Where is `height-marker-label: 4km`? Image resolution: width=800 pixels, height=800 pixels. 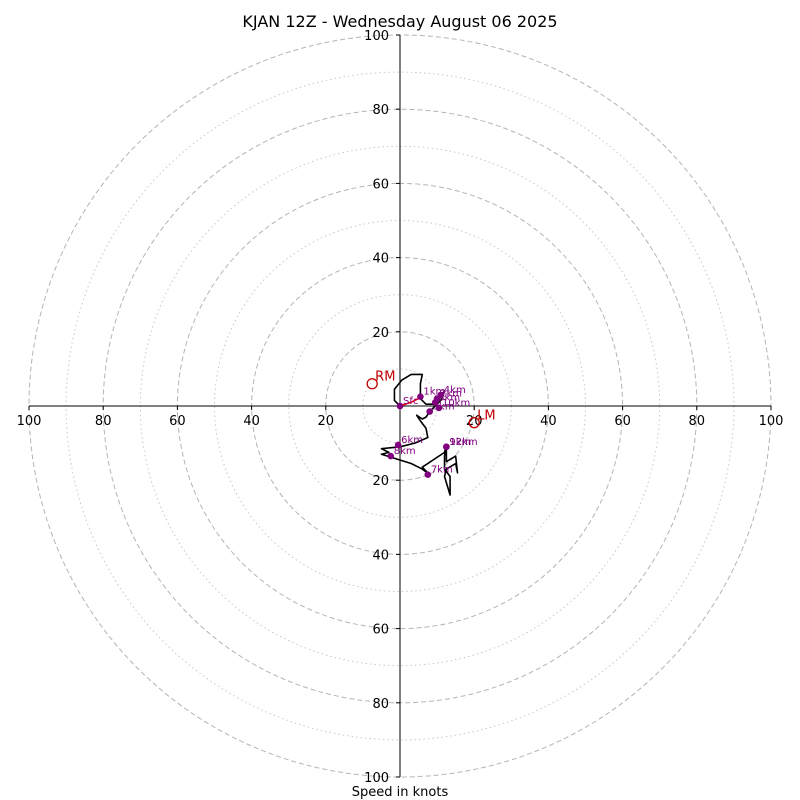
height-marker-label: 4km is located at coordinates (455, 390).